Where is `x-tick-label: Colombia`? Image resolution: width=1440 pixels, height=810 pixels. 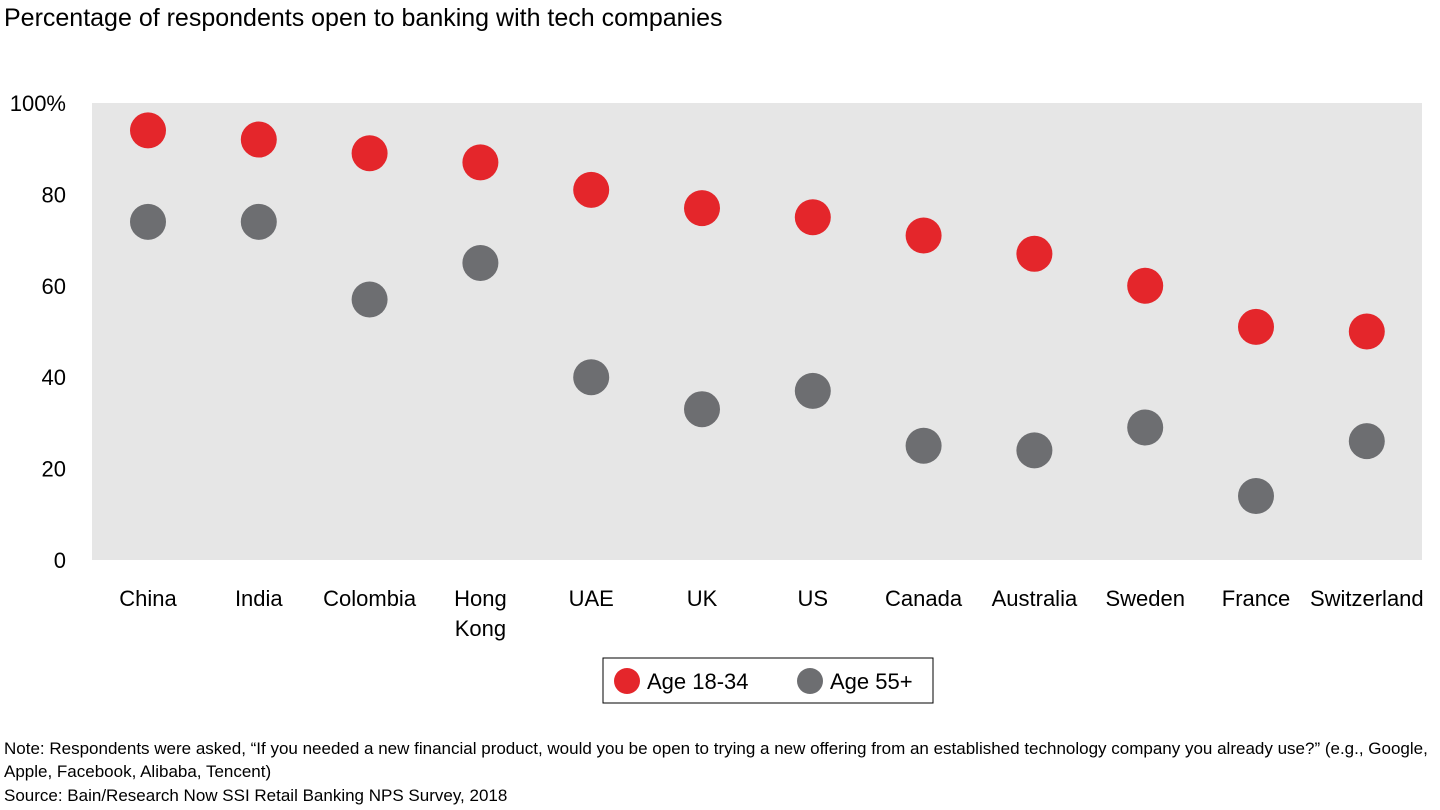
x-tick-label: Colombia is located at coordinates (370, 598).